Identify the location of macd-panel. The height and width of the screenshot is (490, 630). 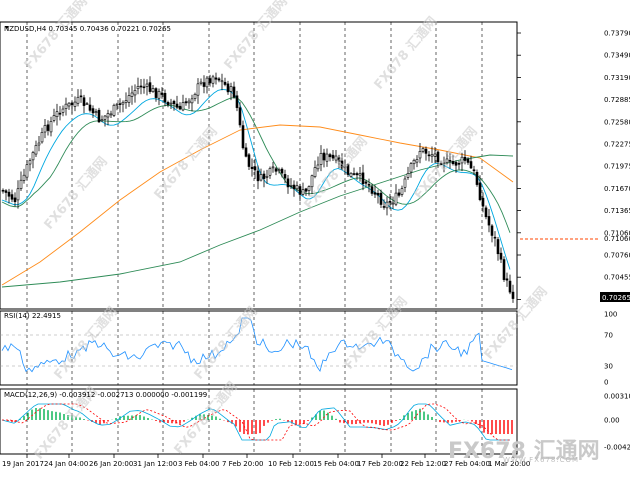
(259, 421).